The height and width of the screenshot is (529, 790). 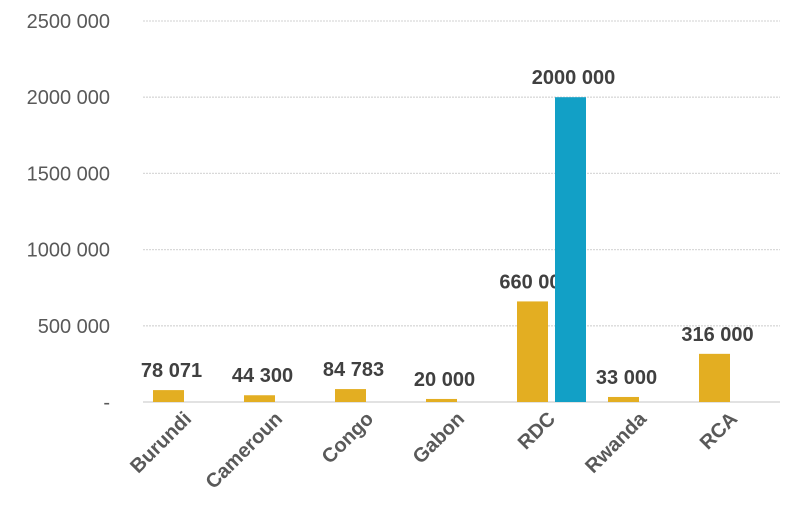 What do you see at coordinates (353, 370) in the screenshot?
I see `data-label: 84 783` at bounding box center [353, 370].